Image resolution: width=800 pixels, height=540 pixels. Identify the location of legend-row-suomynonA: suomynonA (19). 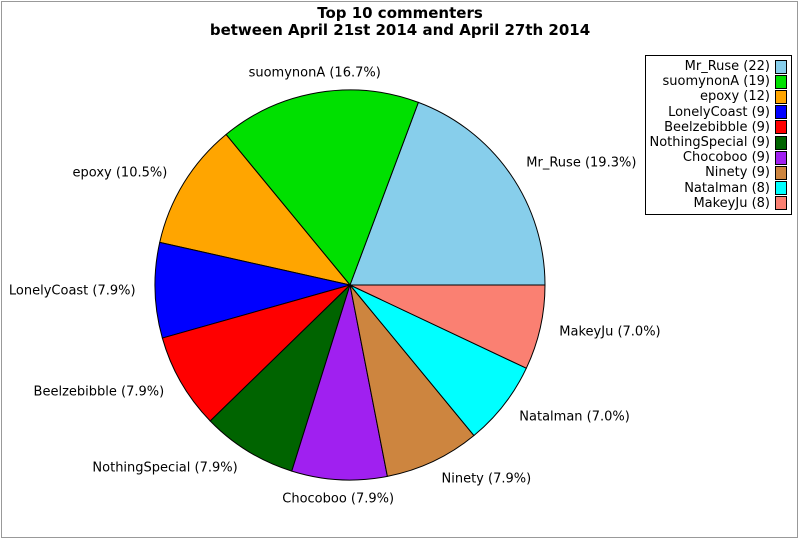
(718, 81).